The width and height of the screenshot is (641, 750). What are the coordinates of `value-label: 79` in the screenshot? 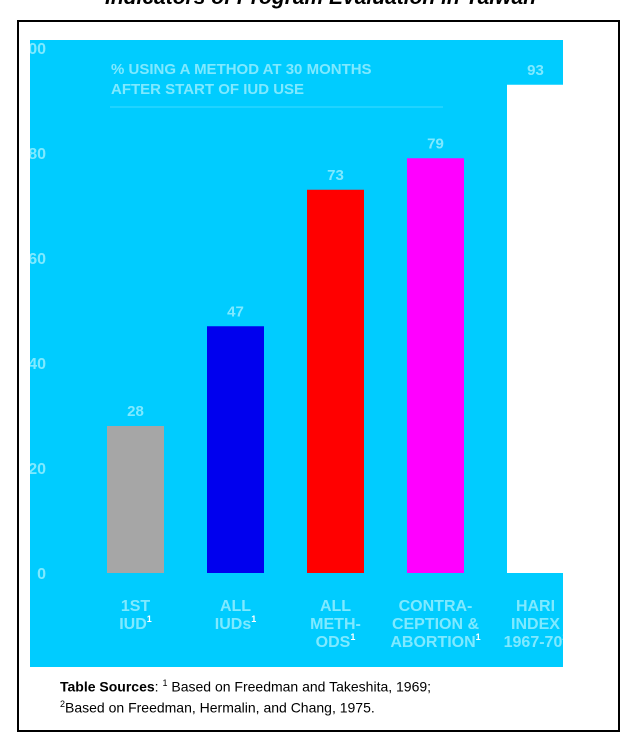 It's located at (435, 143).